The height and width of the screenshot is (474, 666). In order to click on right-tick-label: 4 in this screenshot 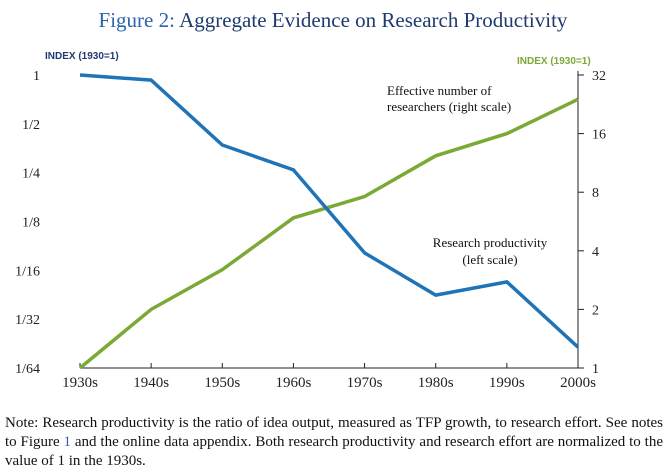, I will do `click(595, 252)`.